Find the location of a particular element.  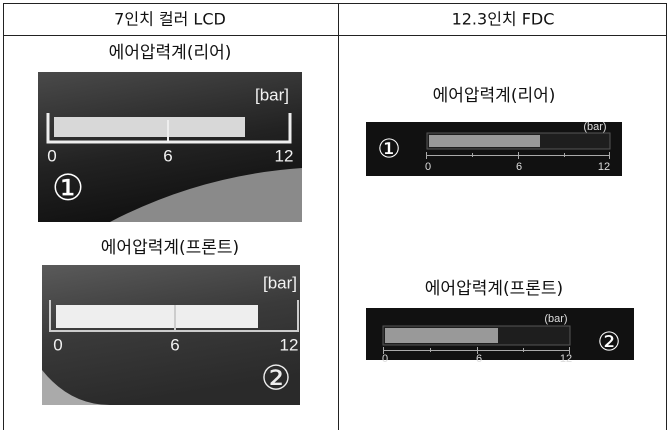

column-header: 12.3인치 FDC is located at coordinates (503, 19).